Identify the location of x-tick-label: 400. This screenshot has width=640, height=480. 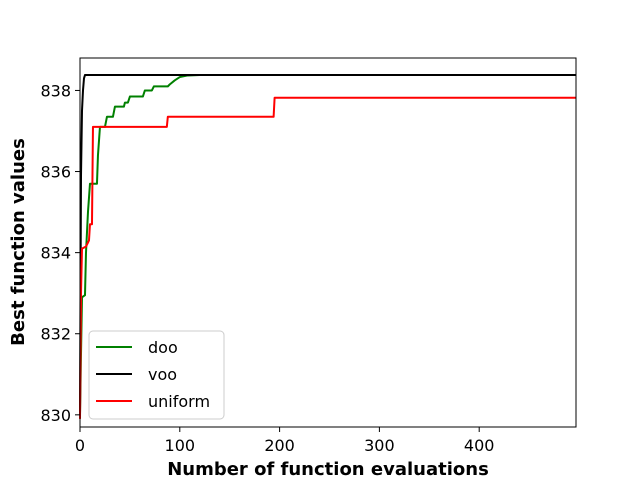
(479, 445).